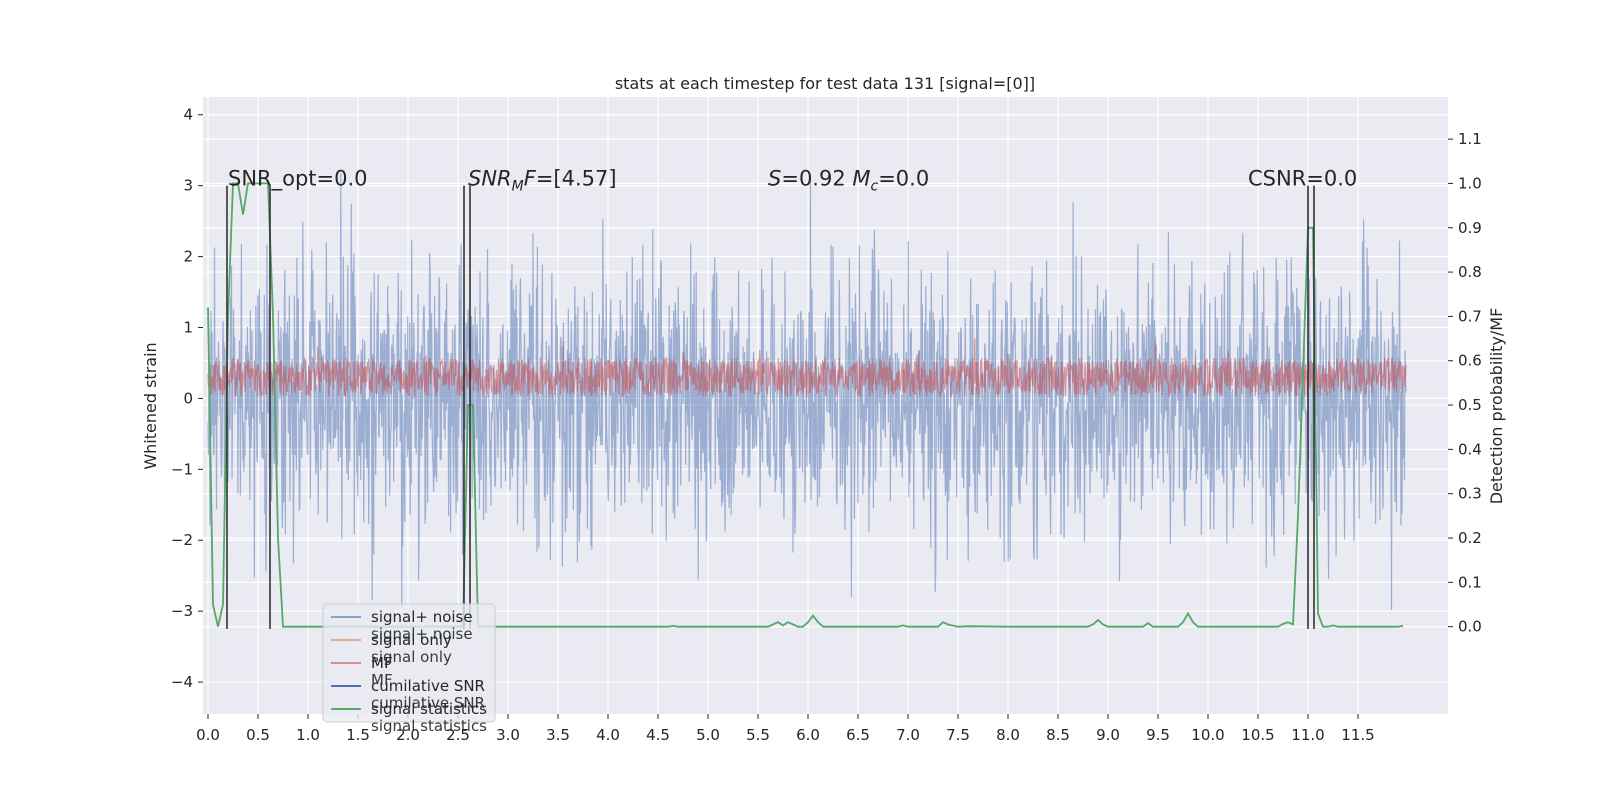 The height and width of the screenshot is (800, 1600). I want to click on y-axis-title: Whitened strain, so click(150, 405).